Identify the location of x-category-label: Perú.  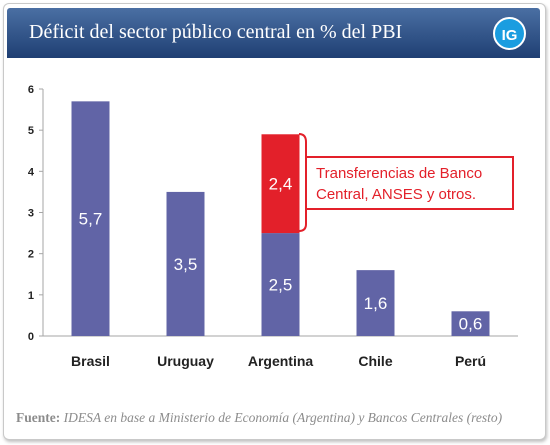
(470, 361).